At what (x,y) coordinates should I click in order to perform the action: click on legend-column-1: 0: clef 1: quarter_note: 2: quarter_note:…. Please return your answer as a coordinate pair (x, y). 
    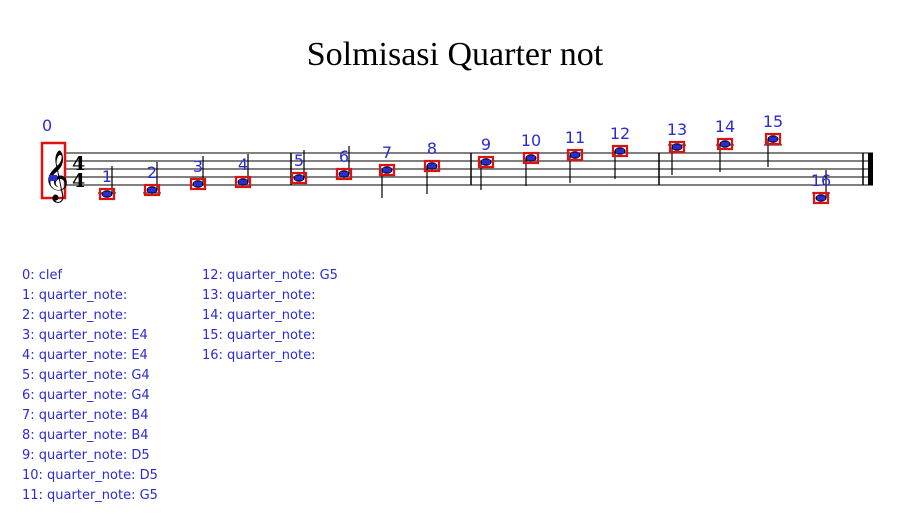
    Looking at the image, I should click on (90, 386).